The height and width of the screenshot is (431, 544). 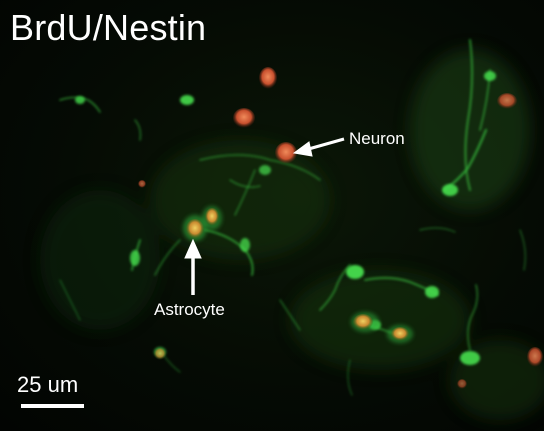 I want to click on astrocyte-label: Astrocyte, so click(x=189, y=309).